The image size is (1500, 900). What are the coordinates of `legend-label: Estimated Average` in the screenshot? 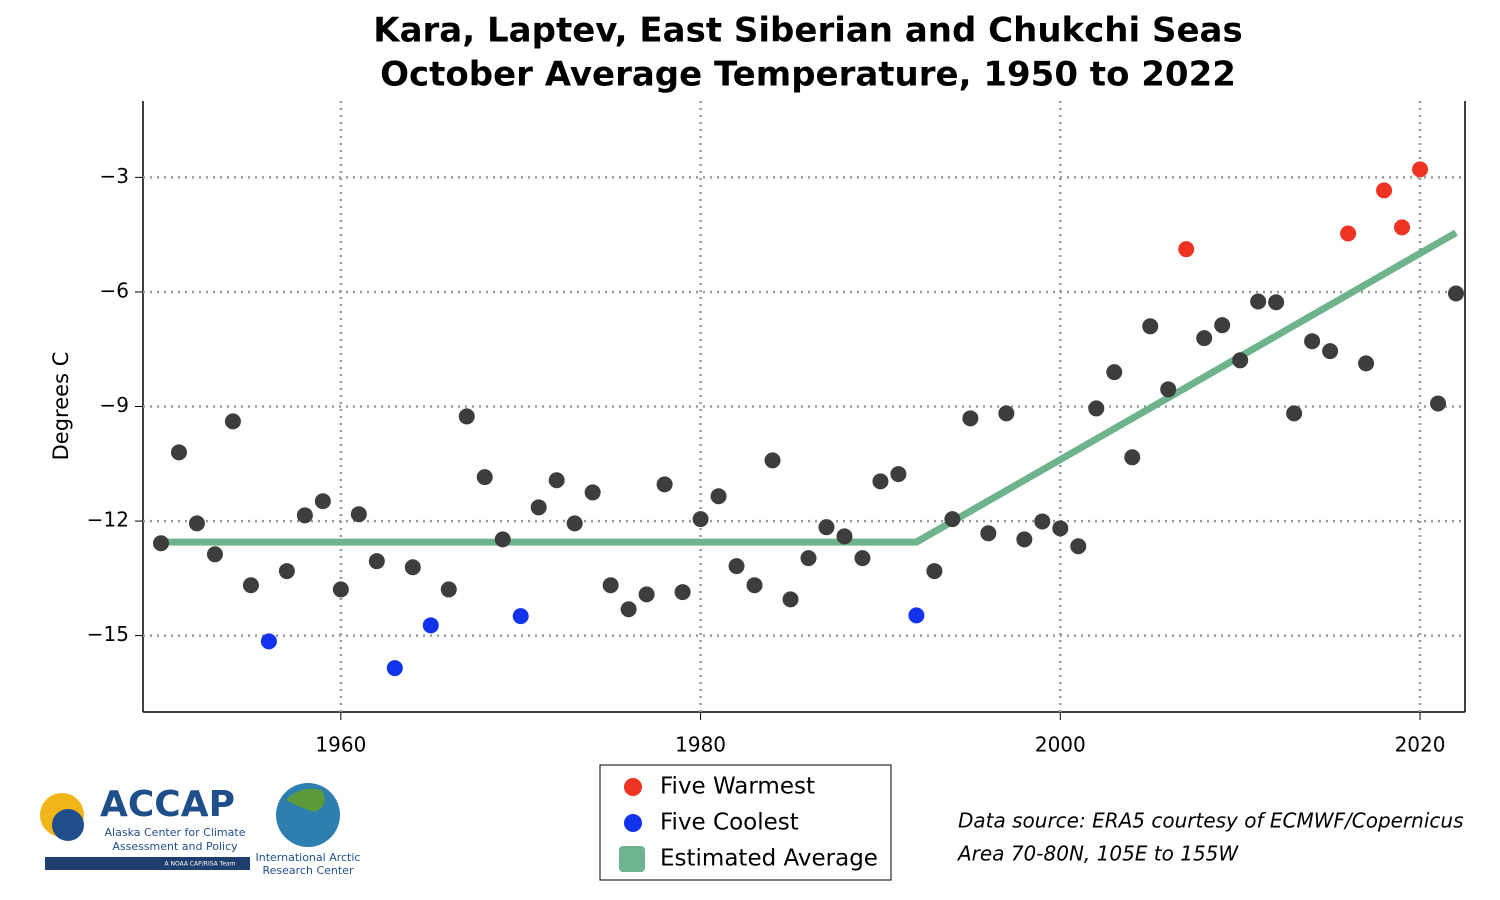 It's located at (769, 859).